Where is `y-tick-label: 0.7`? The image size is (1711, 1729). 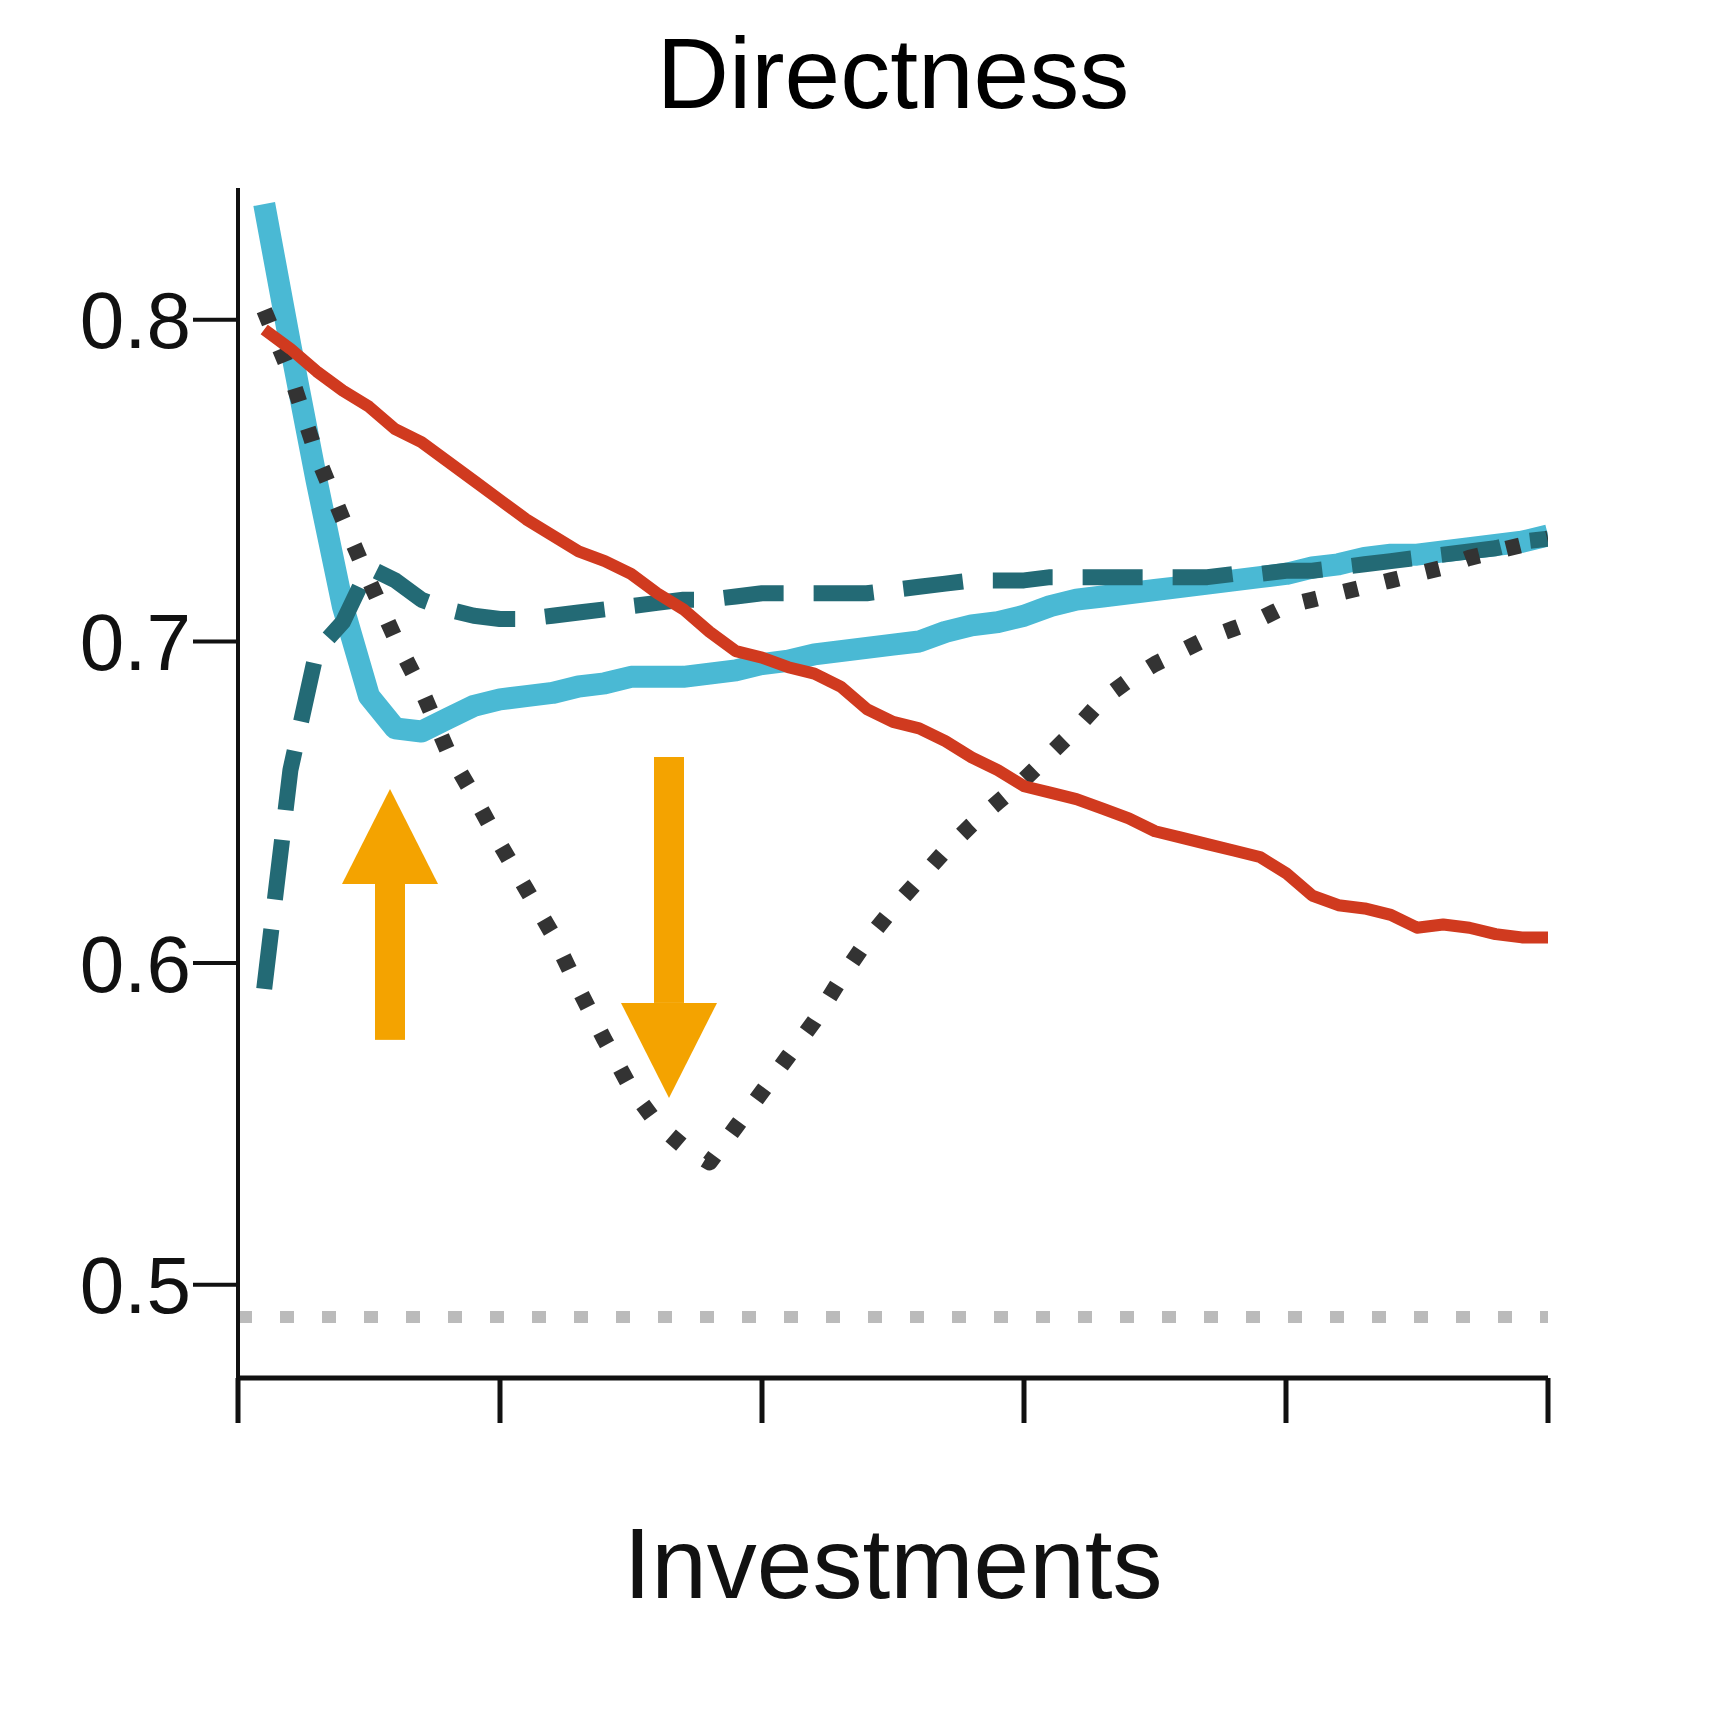 y-tick-label: 0.7 is located at coordinates (135, 642).